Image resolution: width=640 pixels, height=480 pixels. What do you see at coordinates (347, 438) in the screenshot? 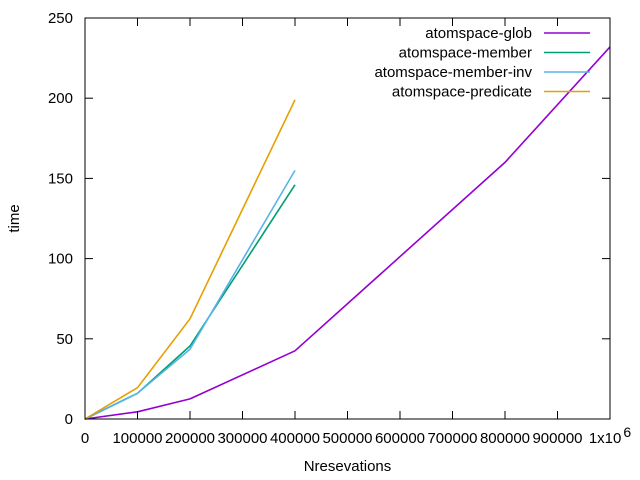
I see `x-tick-label: 500000` at bounding box center [347, 438].